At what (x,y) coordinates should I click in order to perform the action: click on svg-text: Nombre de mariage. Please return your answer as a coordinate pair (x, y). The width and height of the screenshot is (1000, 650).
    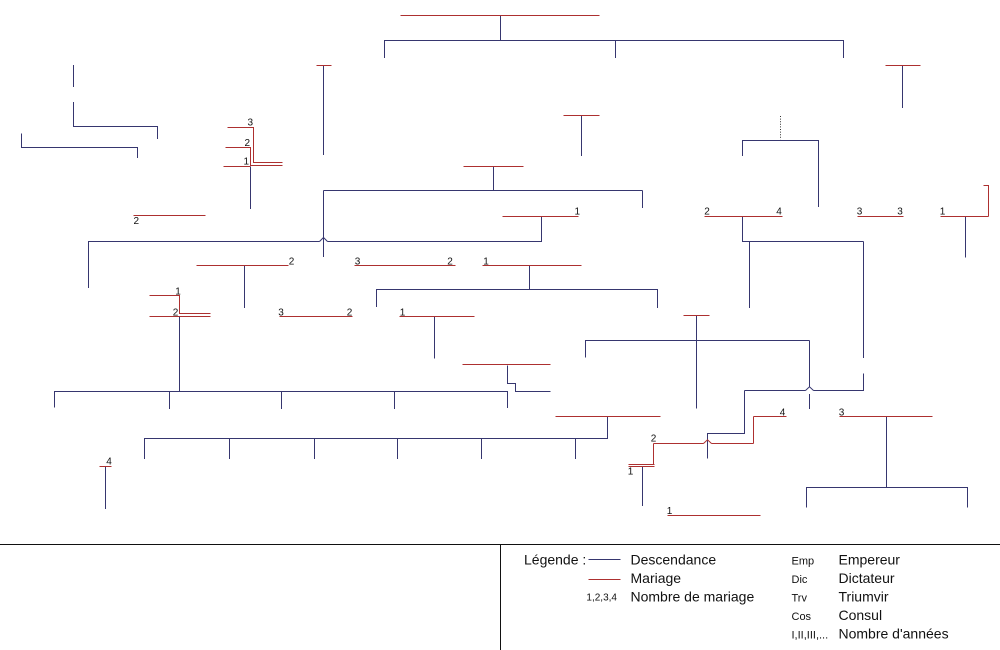
    Looking at the image, I should click on (693, 597).